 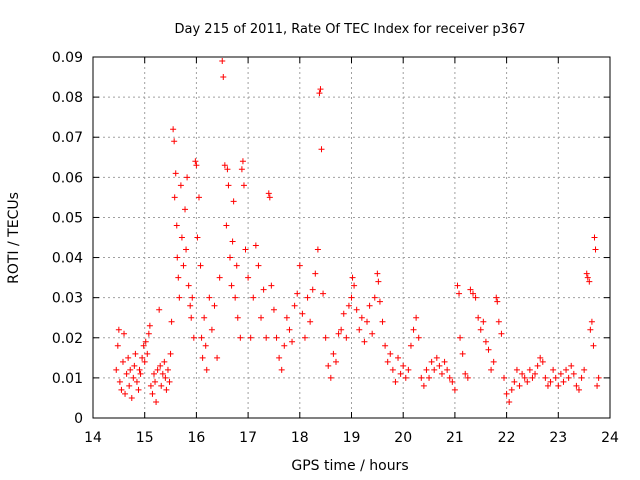 I want to click on x-tick-label: 19, so click(x=352, y=438).